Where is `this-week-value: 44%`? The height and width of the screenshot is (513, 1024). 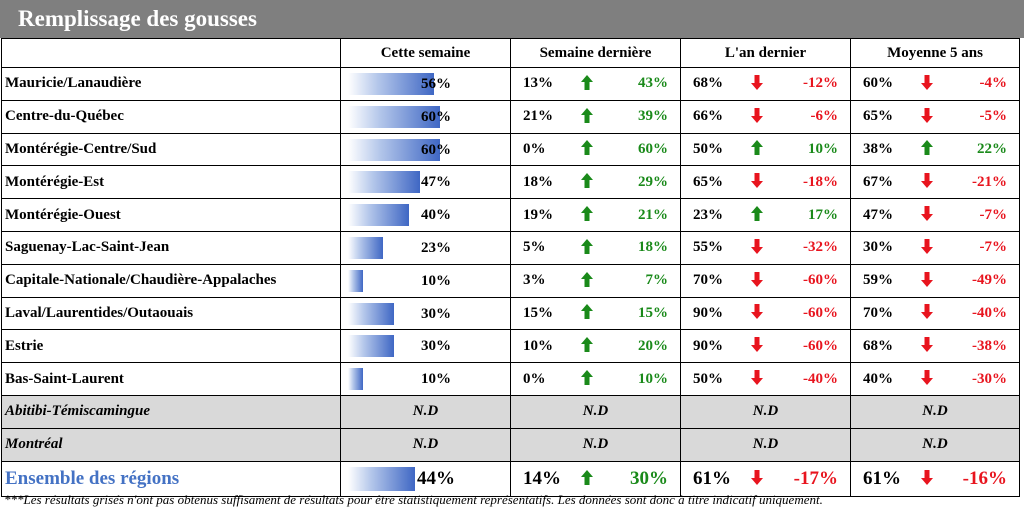
this-week-value: 44% is located at coordinates (436, 478).